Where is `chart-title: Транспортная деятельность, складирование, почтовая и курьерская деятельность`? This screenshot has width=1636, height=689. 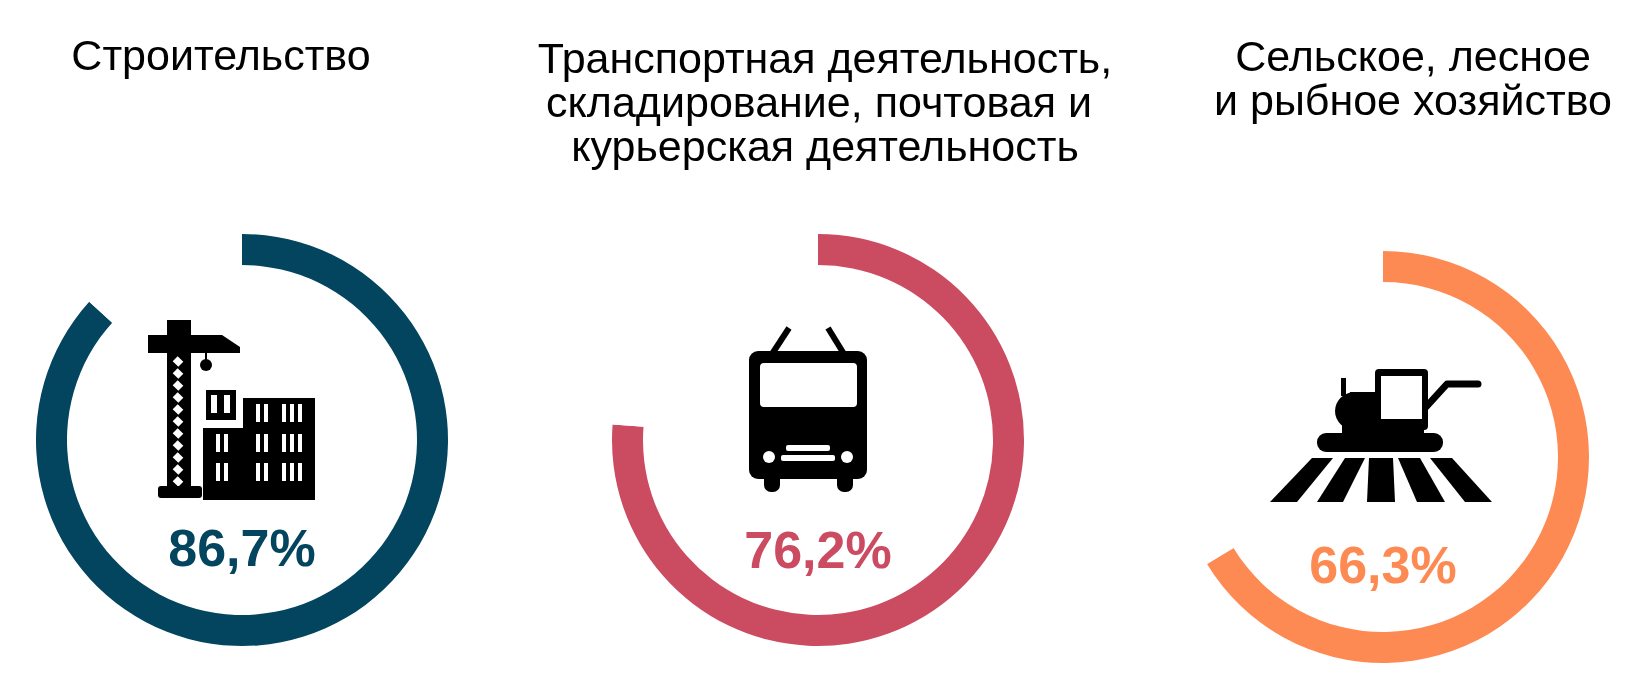
chart-title: Транспортная деятельность, складирование, почтовая и курьерская деятельность is located at coordinates (825, 102).